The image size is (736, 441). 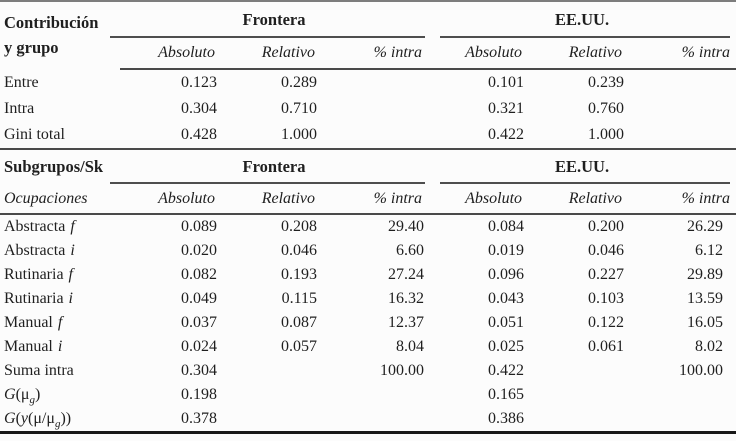 I want to click on cell-value: 0.096, so click(x=506, y=274).